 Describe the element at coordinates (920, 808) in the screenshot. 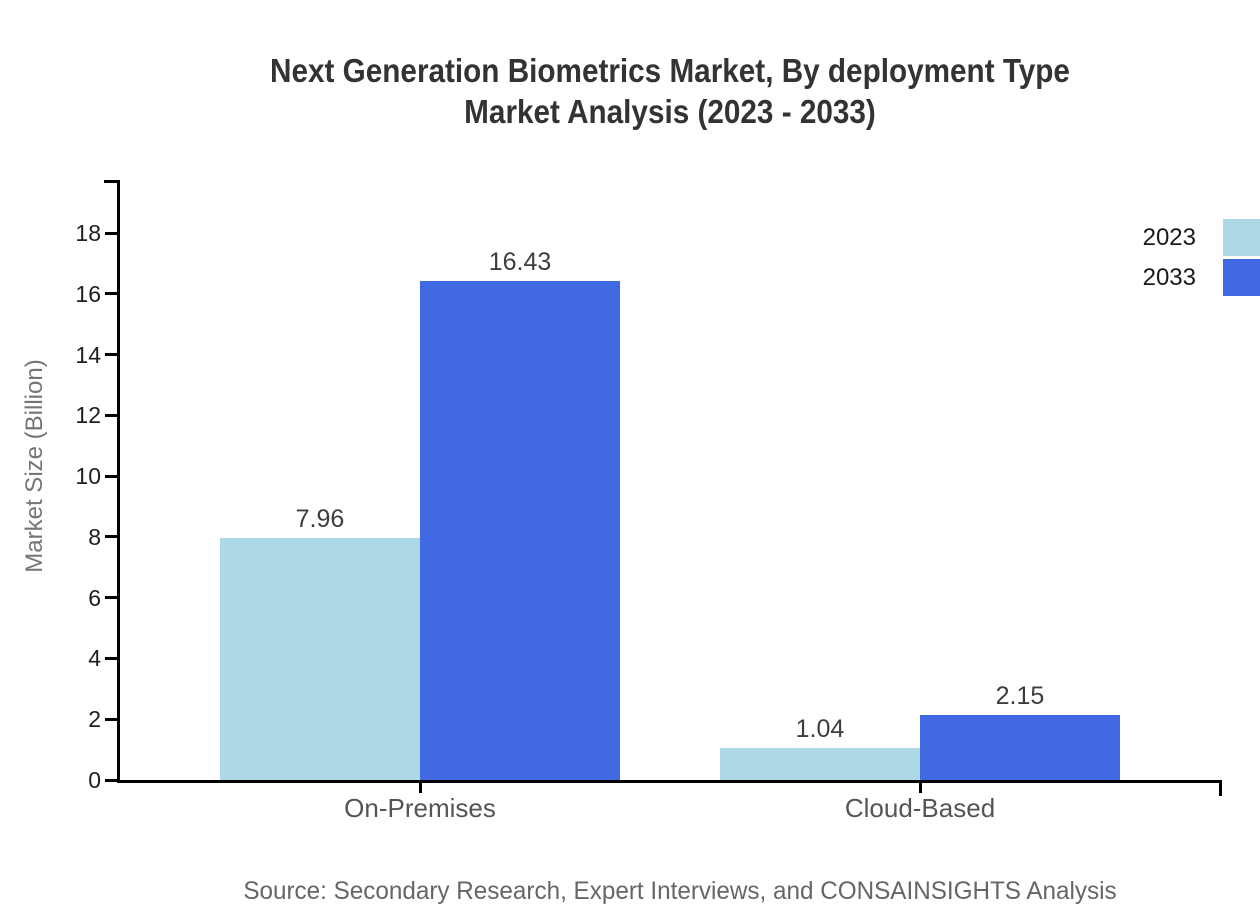

I see `x-category-label-cloud-based: Cloud-Based` at that location.